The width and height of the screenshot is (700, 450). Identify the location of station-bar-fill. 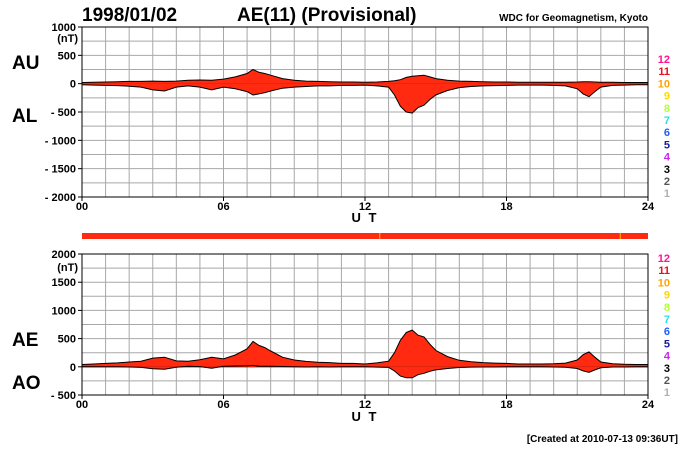
(365, 236).